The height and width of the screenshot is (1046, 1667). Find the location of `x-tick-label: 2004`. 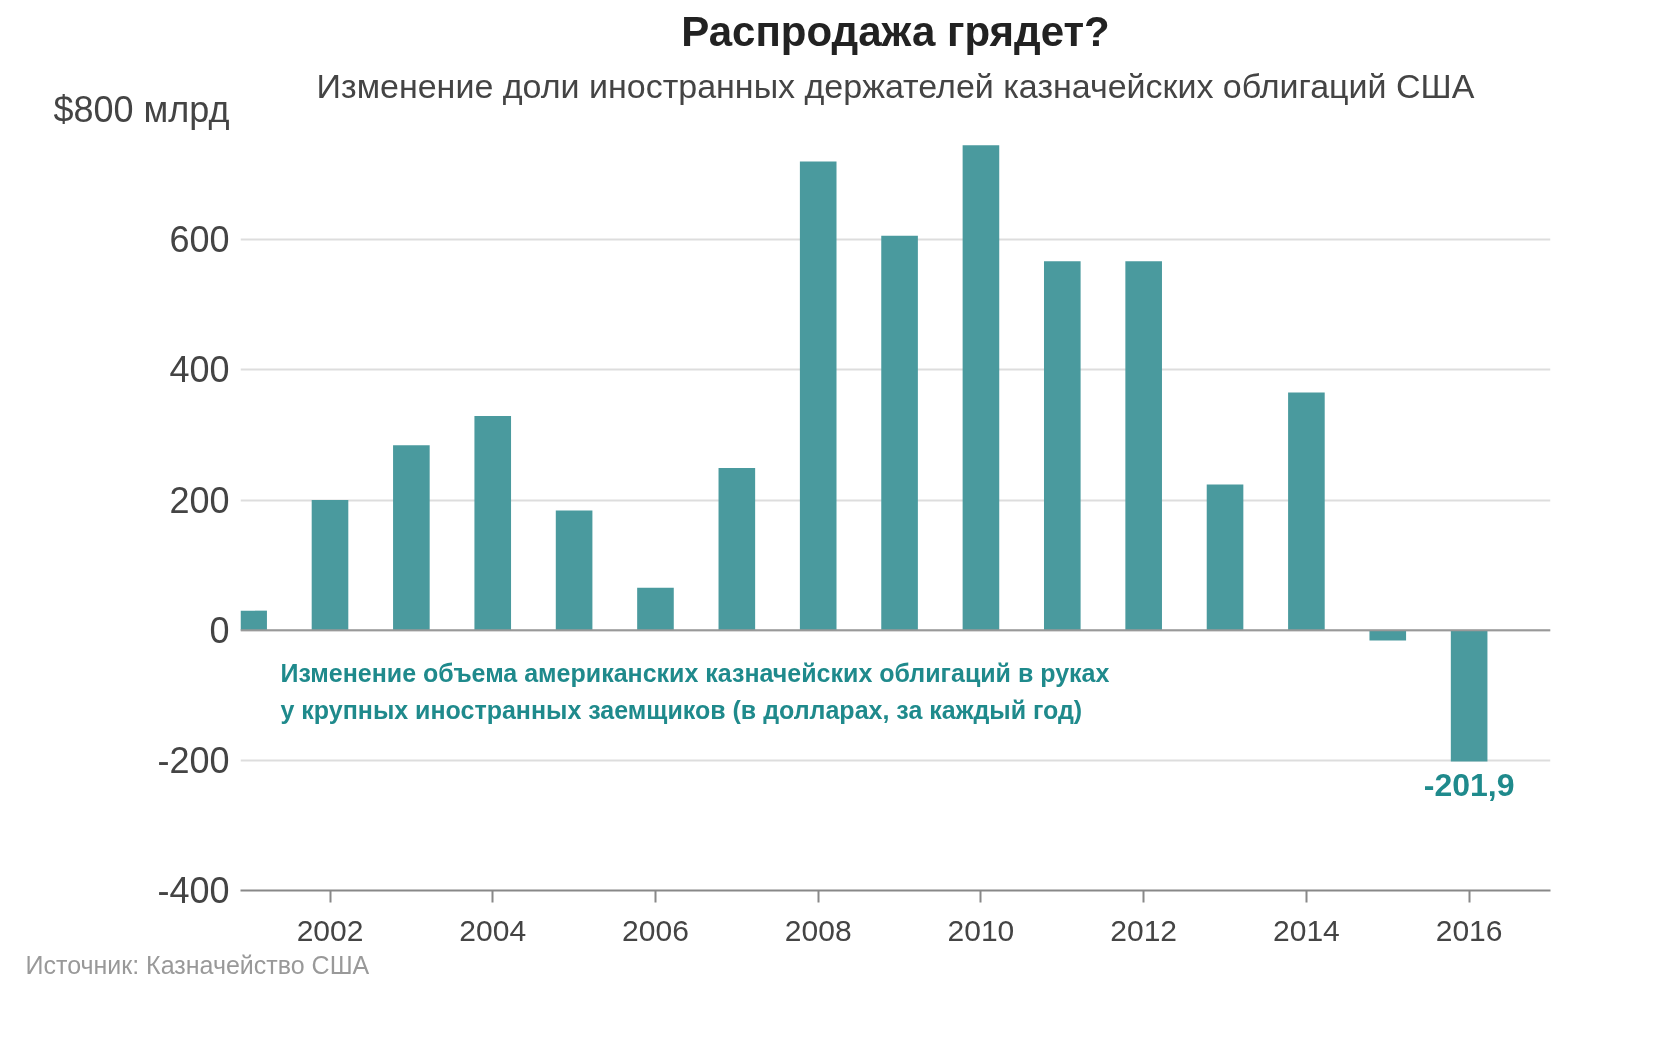

x-tick-label: 2004 is located at coordinates (493, 930).